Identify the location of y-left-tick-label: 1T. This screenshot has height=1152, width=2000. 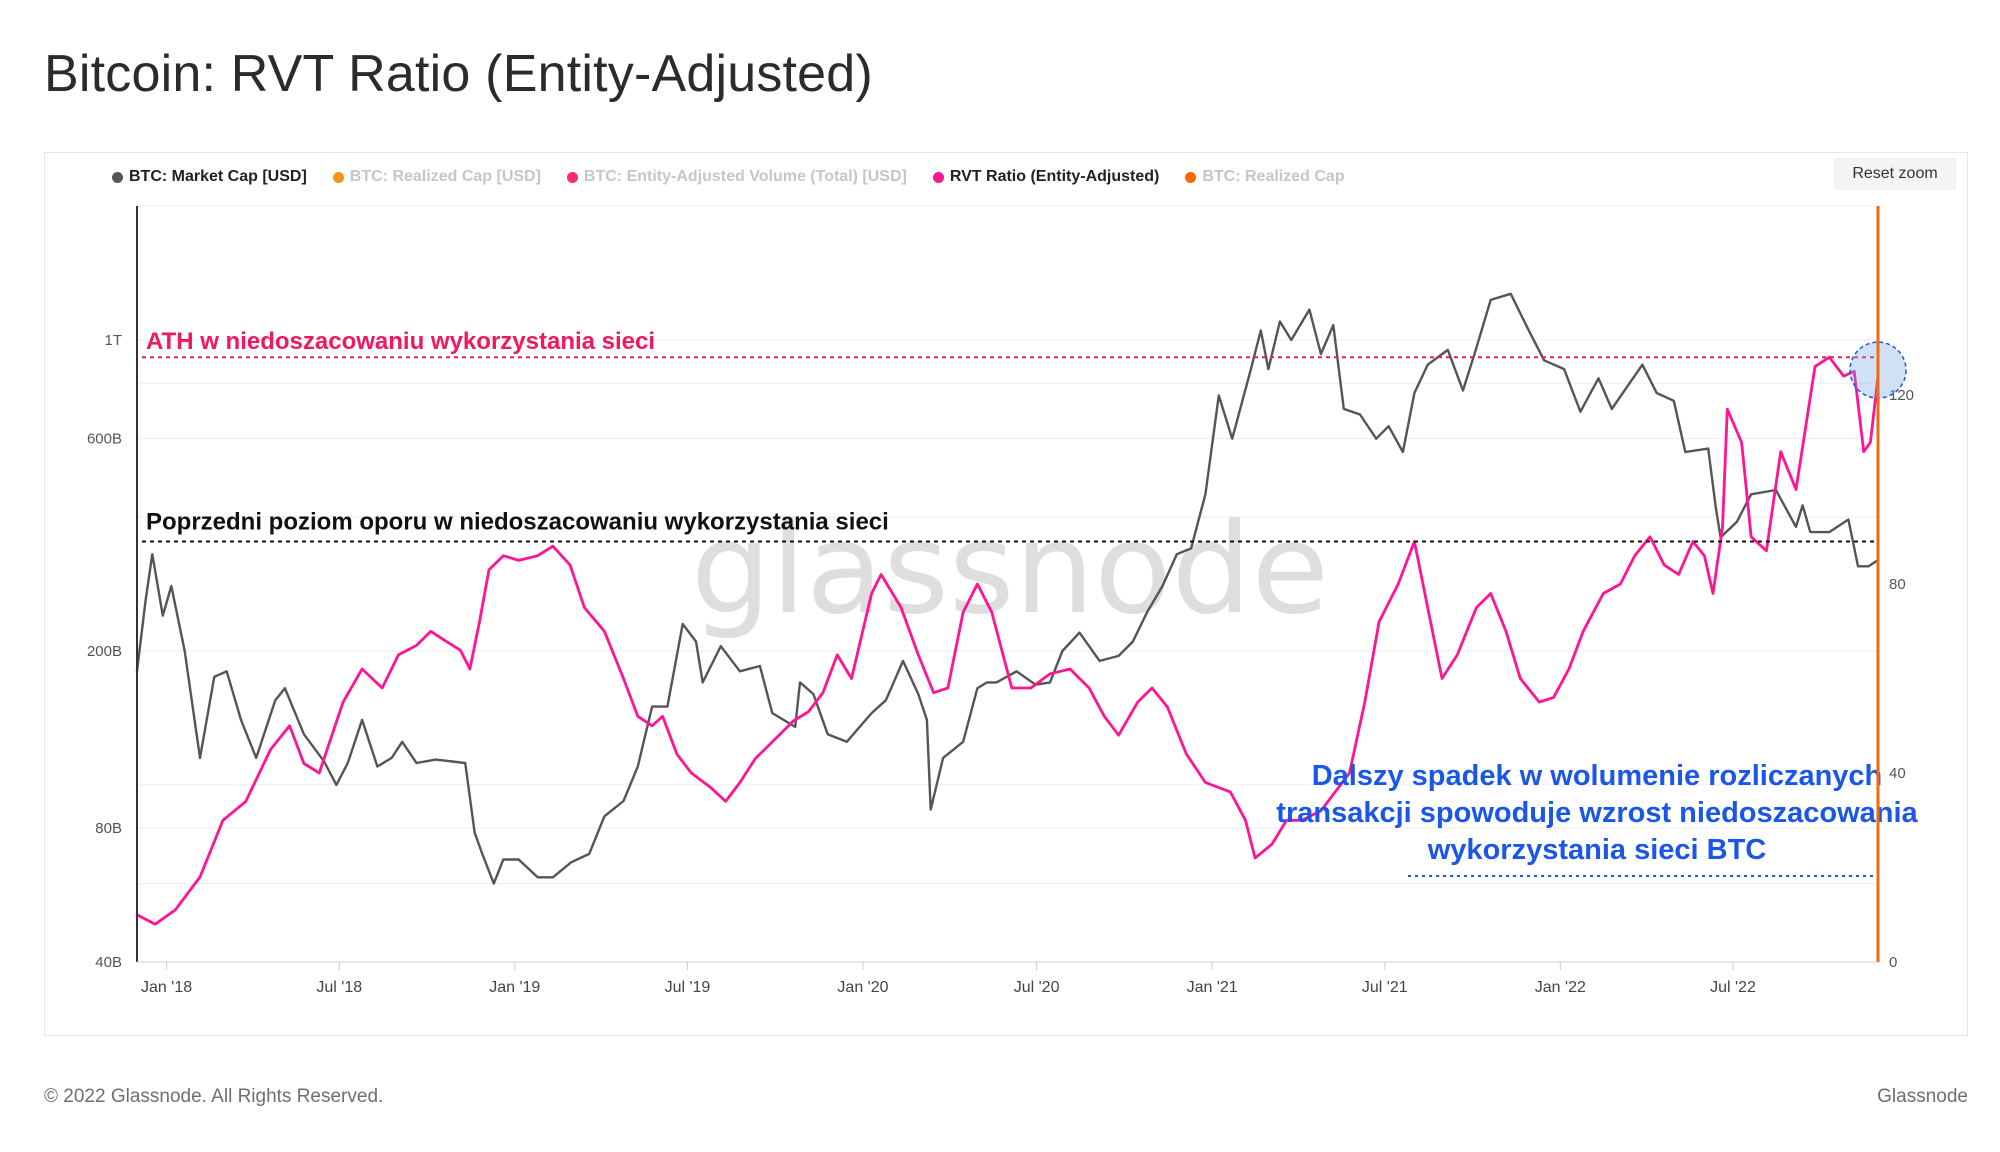
(113, 340).